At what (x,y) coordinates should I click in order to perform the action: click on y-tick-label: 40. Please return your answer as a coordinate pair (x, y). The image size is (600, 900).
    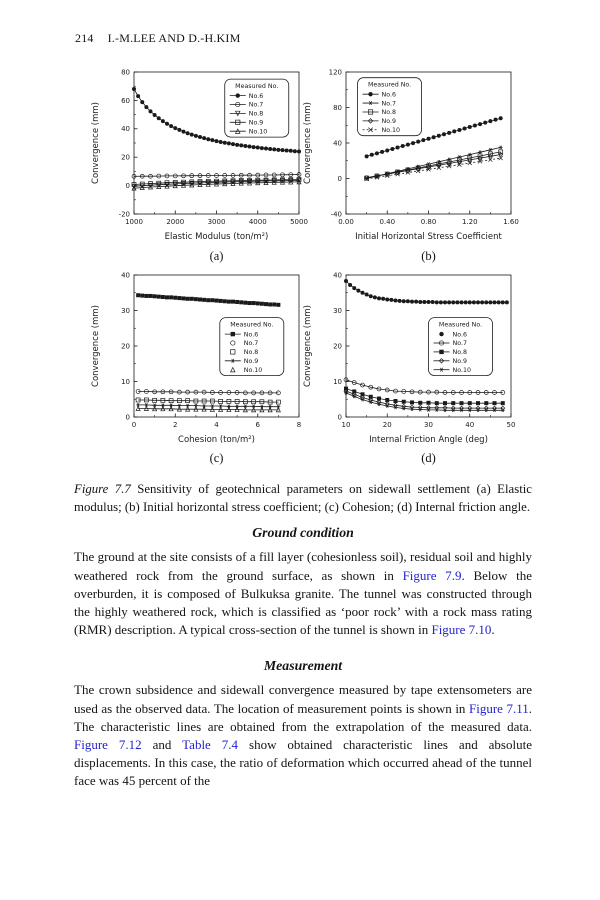
    Looking at the image, I should click on (125, 275).